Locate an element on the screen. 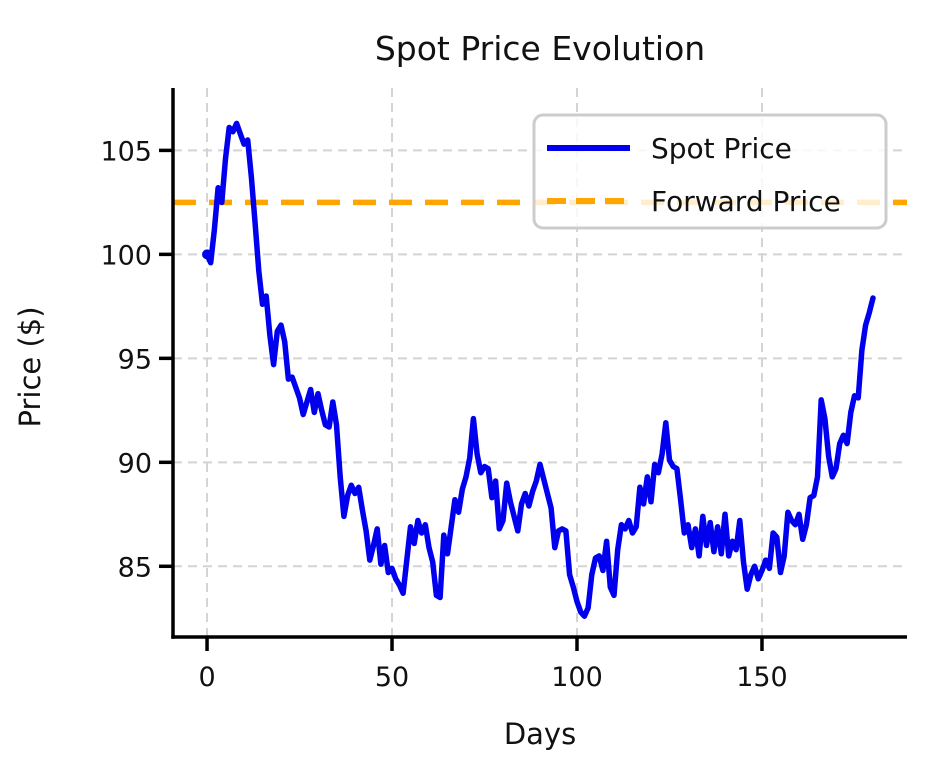  series-start-marker is located at coordinates (207, 254).